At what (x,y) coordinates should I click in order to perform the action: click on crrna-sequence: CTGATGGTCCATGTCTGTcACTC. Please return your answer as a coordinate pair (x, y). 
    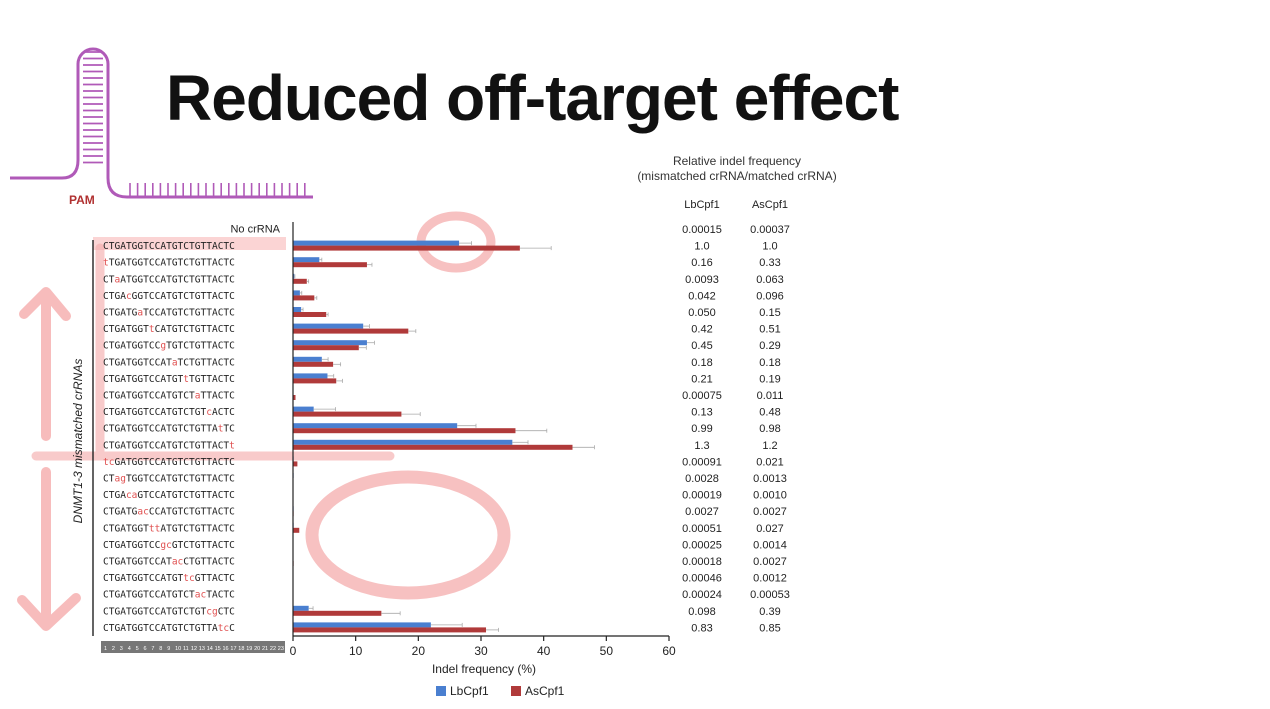
    Looking at the image, I should click on (169, 412).